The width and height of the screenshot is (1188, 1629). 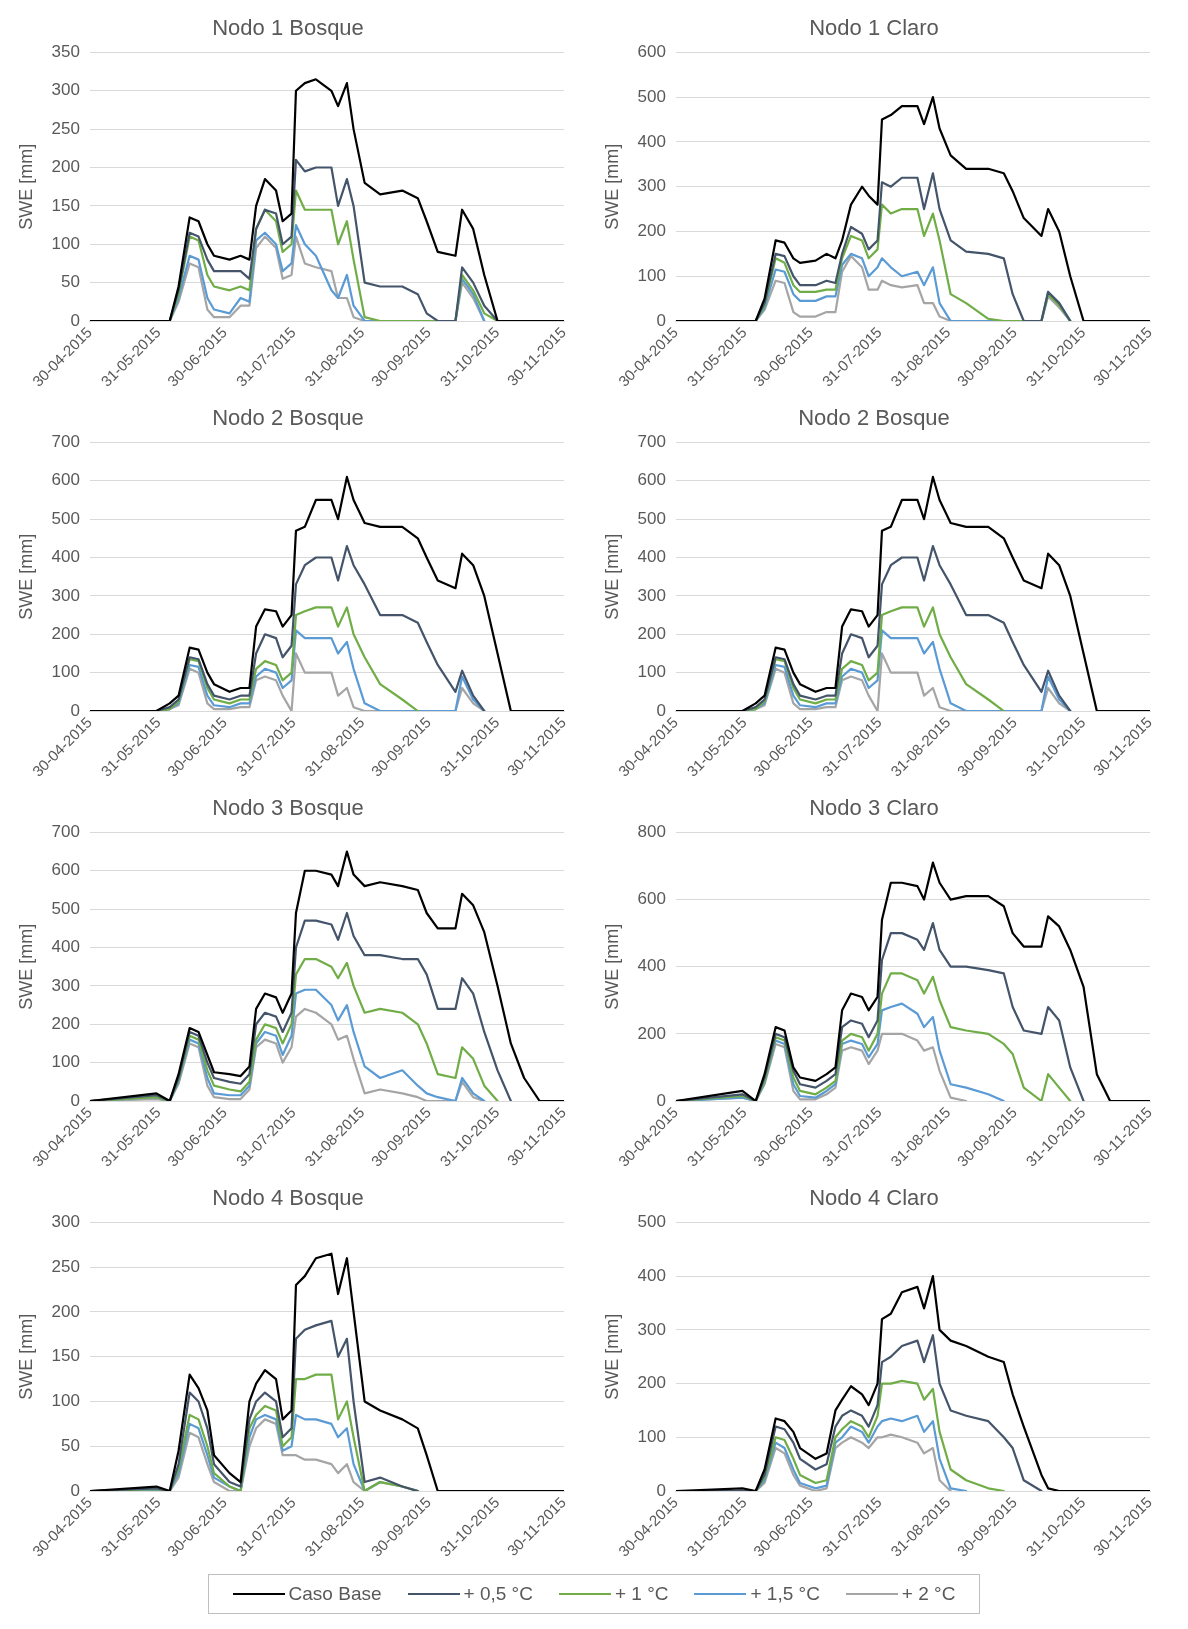 I want to click on chart-title: Nodo 3 Claro, so click(x=874, y=808).